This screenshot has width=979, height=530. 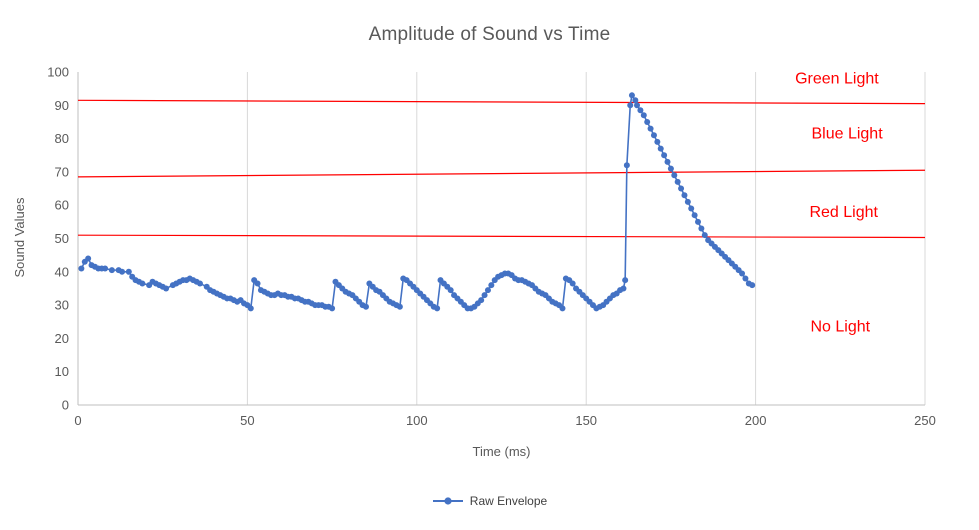 I want to click on x-tick-label: 200, so click(x=756, y=420).